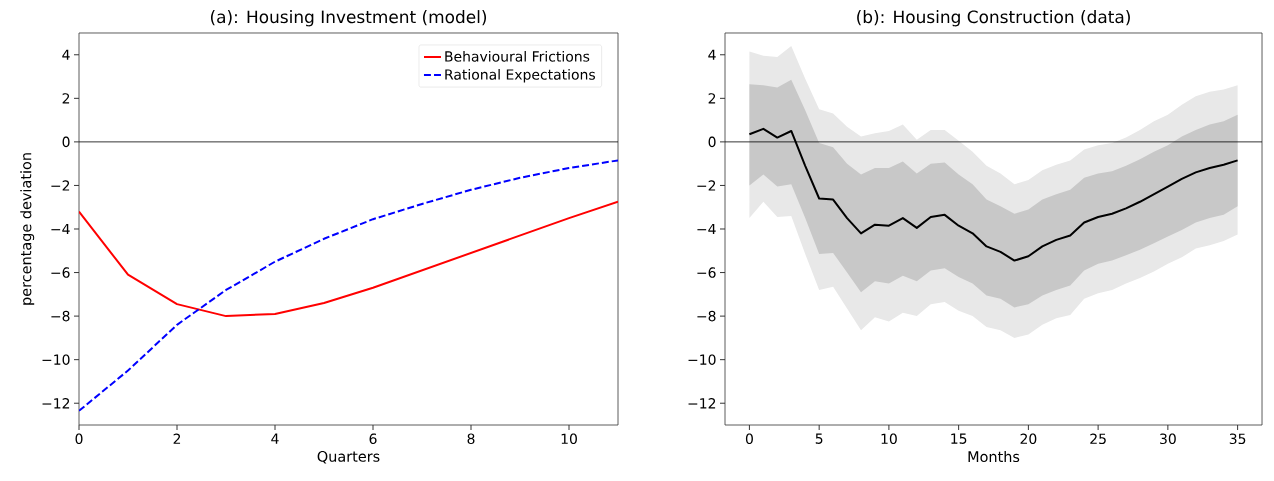  I want to click on x-tick-label: 5, so click(819, 438).